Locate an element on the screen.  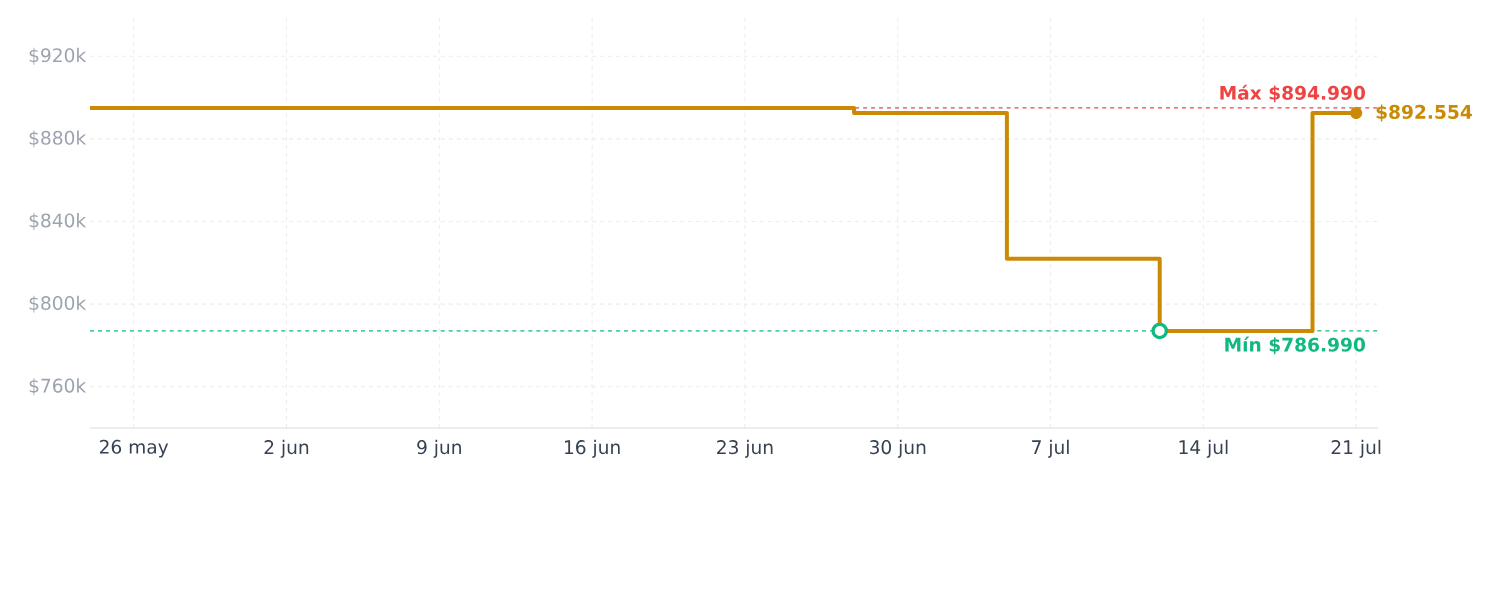
y-tick-label: $800k is located at coordinates (58, 304).